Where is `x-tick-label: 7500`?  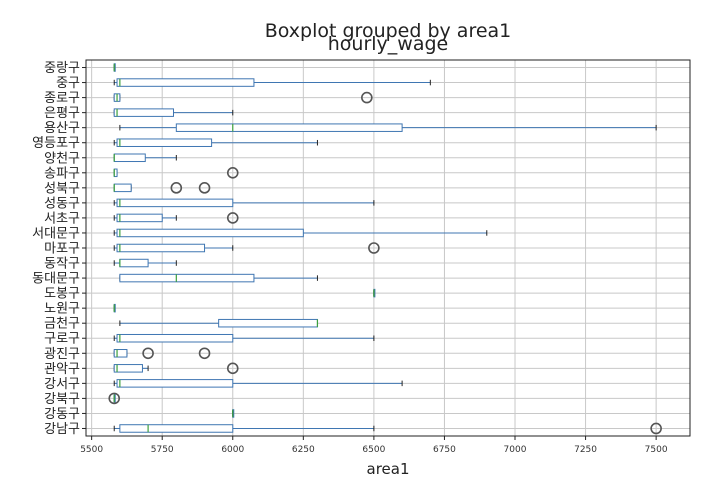 x-tick-label: 7500 is located at coordinates (656, 450).